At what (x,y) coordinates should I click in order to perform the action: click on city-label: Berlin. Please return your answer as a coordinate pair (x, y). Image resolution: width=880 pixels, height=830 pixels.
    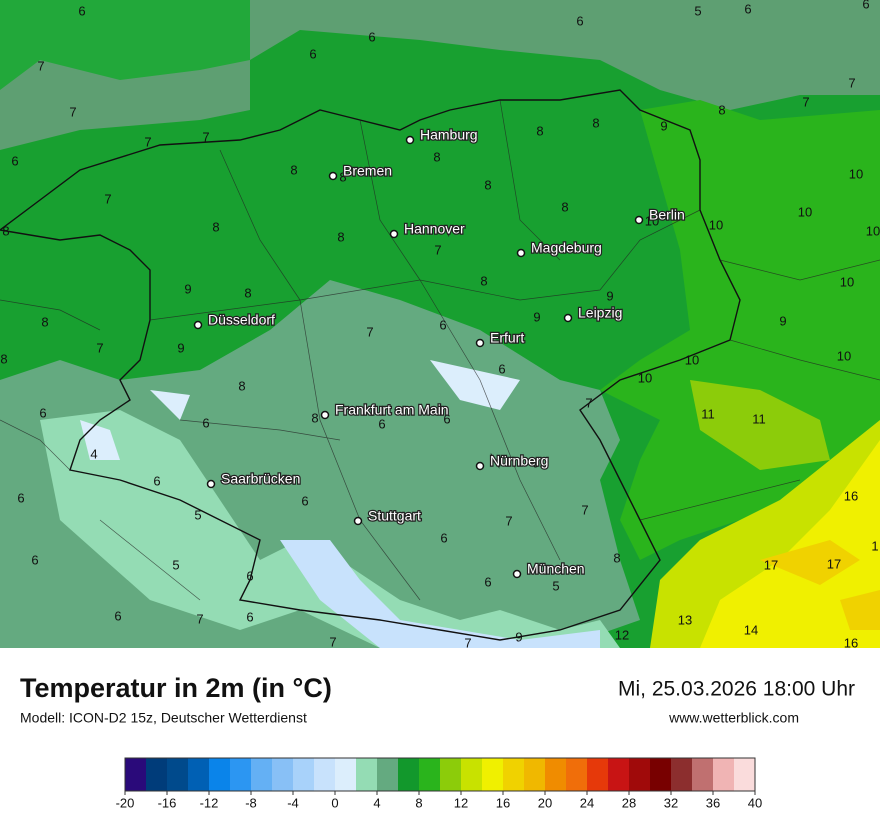
    Looking at the image, I should click on (667, 215).